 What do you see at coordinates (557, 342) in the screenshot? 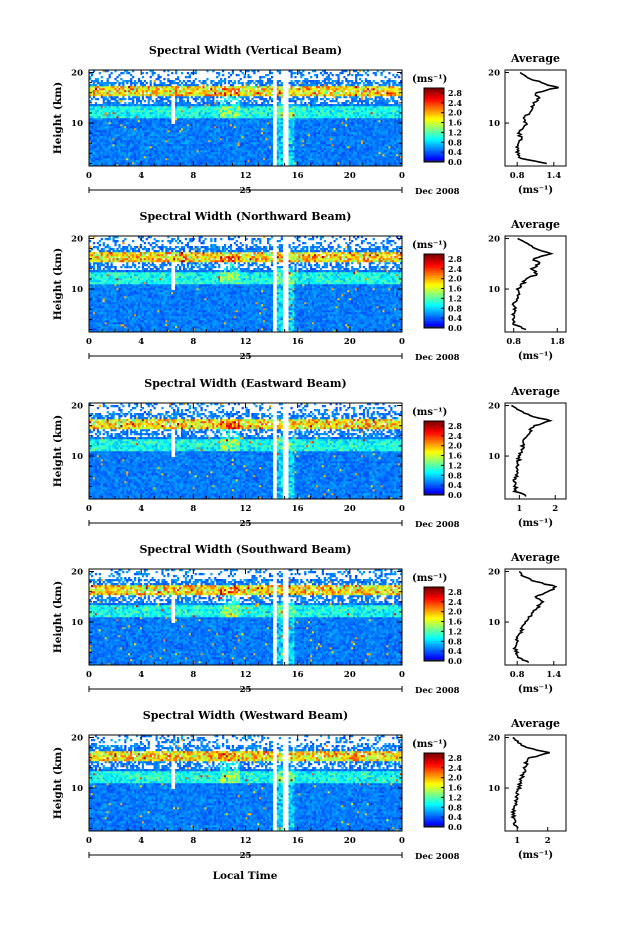
I see `profile-x-tick-label: 1.8` at bounding box center [557, 342].